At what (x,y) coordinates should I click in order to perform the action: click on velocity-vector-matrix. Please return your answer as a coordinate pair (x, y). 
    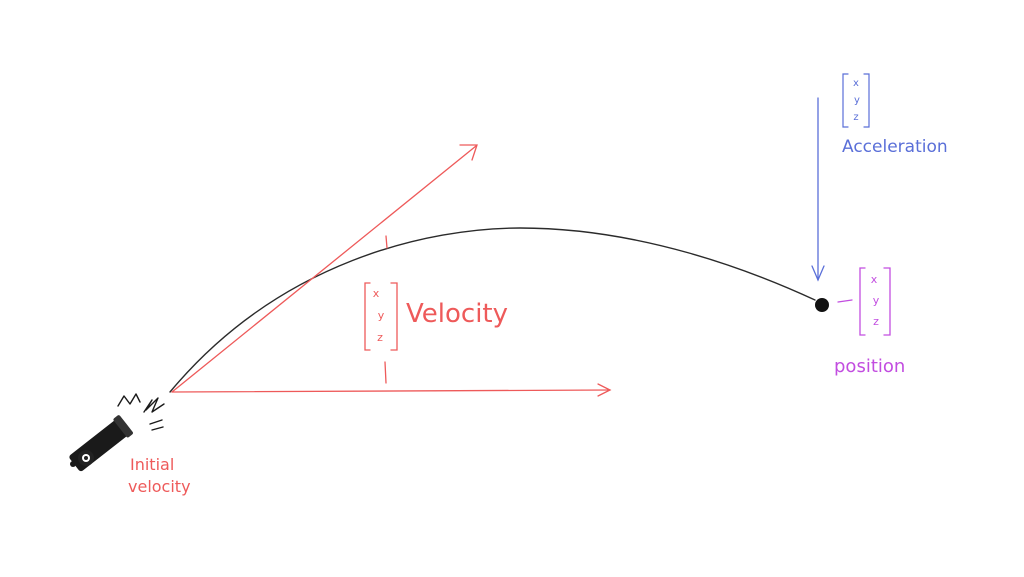
    Looking at the image, I should click on (381, 316).